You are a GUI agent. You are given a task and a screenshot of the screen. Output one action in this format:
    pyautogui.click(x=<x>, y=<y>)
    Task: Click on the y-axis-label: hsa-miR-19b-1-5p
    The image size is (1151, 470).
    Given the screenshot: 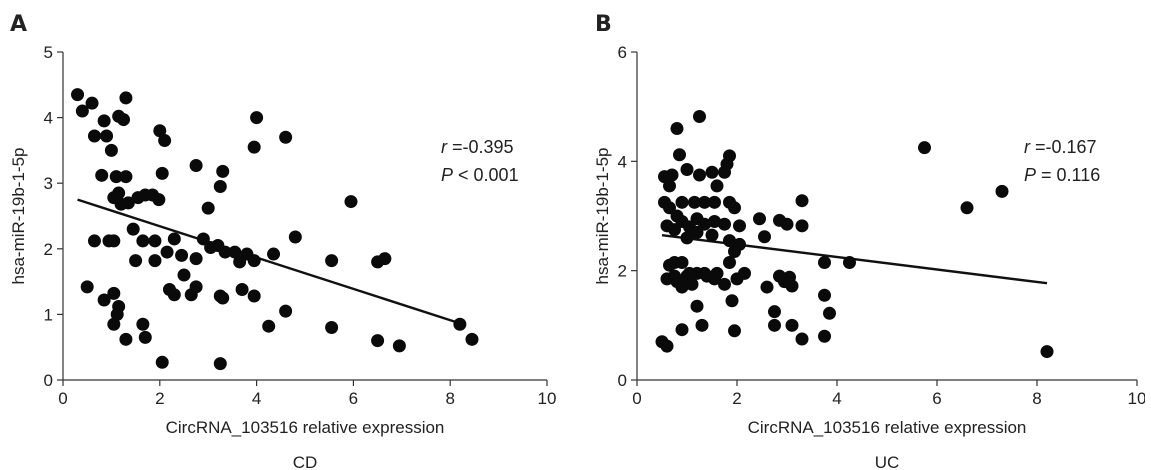 What is the action you would take?
    pyautogui.click(x=602, y=216)
    